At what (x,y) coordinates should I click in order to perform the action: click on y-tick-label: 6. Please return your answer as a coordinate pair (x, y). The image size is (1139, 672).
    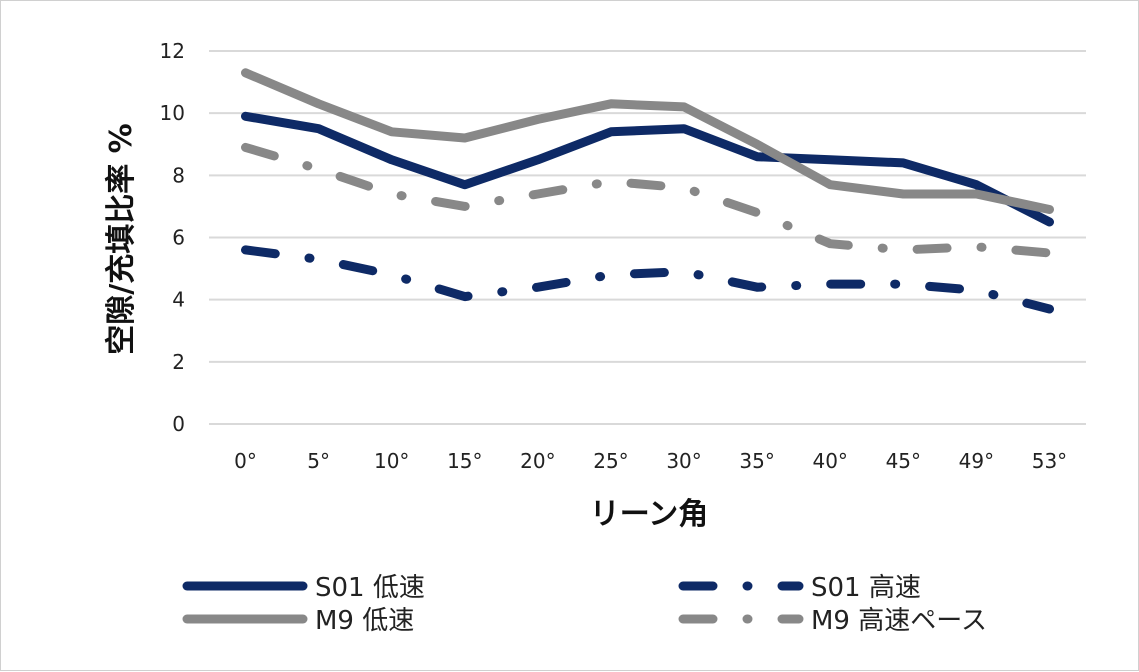
    Looking at the image, I should click on (178, 238).